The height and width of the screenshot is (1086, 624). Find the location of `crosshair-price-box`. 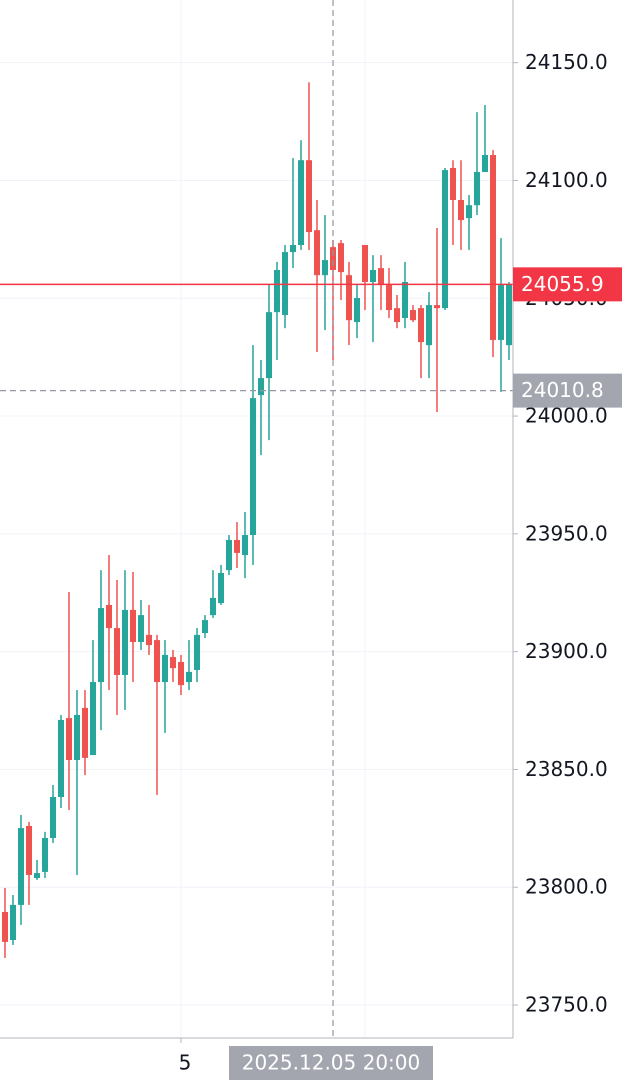

crosshair-price-box is located at coordinates (567, 390).